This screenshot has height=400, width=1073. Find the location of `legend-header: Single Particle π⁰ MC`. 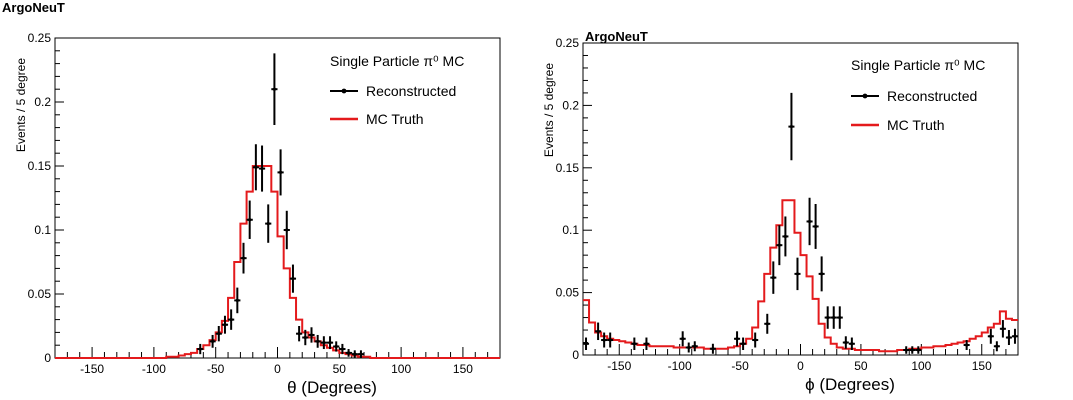

legend-header: Single Particle π⁰ MC is located at coordinates (918, 65).